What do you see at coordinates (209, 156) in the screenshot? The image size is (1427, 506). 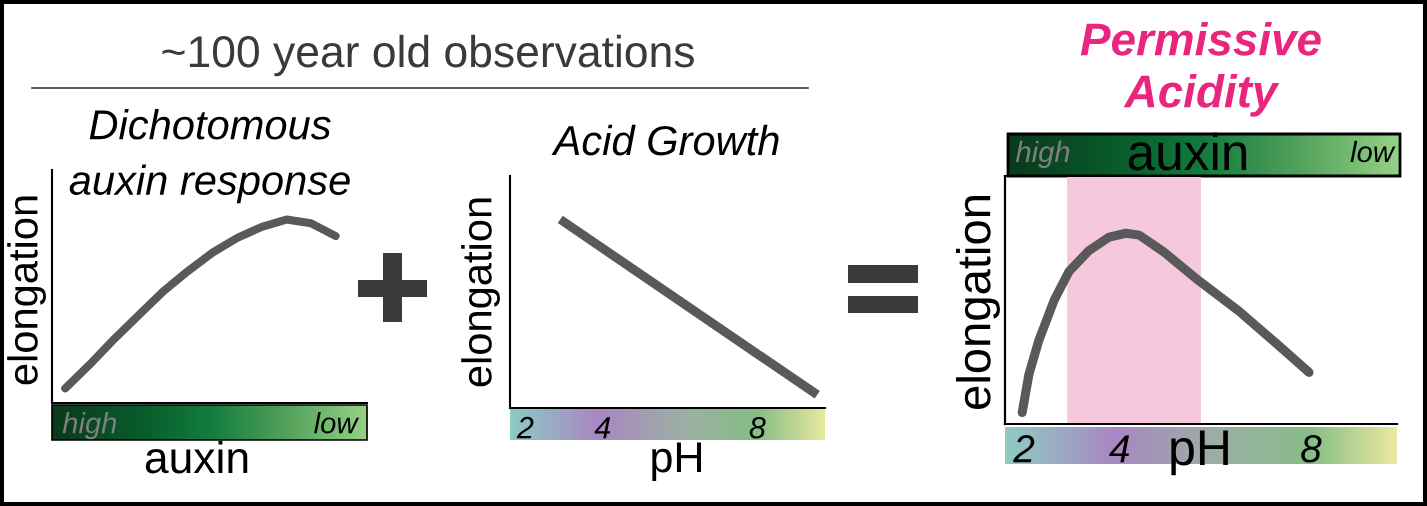 I see `chart-title: Dichotomous auxin response` at bounding box center [209, 156].